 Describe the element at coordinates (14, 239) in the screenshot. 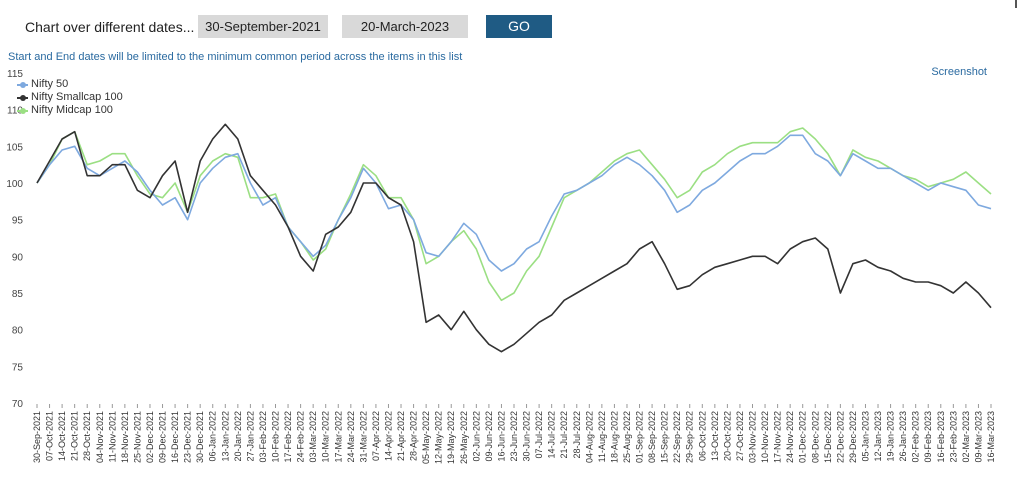

I see `y-axis: 70 75 80 85 90 95 100 105 110 115` at that location.